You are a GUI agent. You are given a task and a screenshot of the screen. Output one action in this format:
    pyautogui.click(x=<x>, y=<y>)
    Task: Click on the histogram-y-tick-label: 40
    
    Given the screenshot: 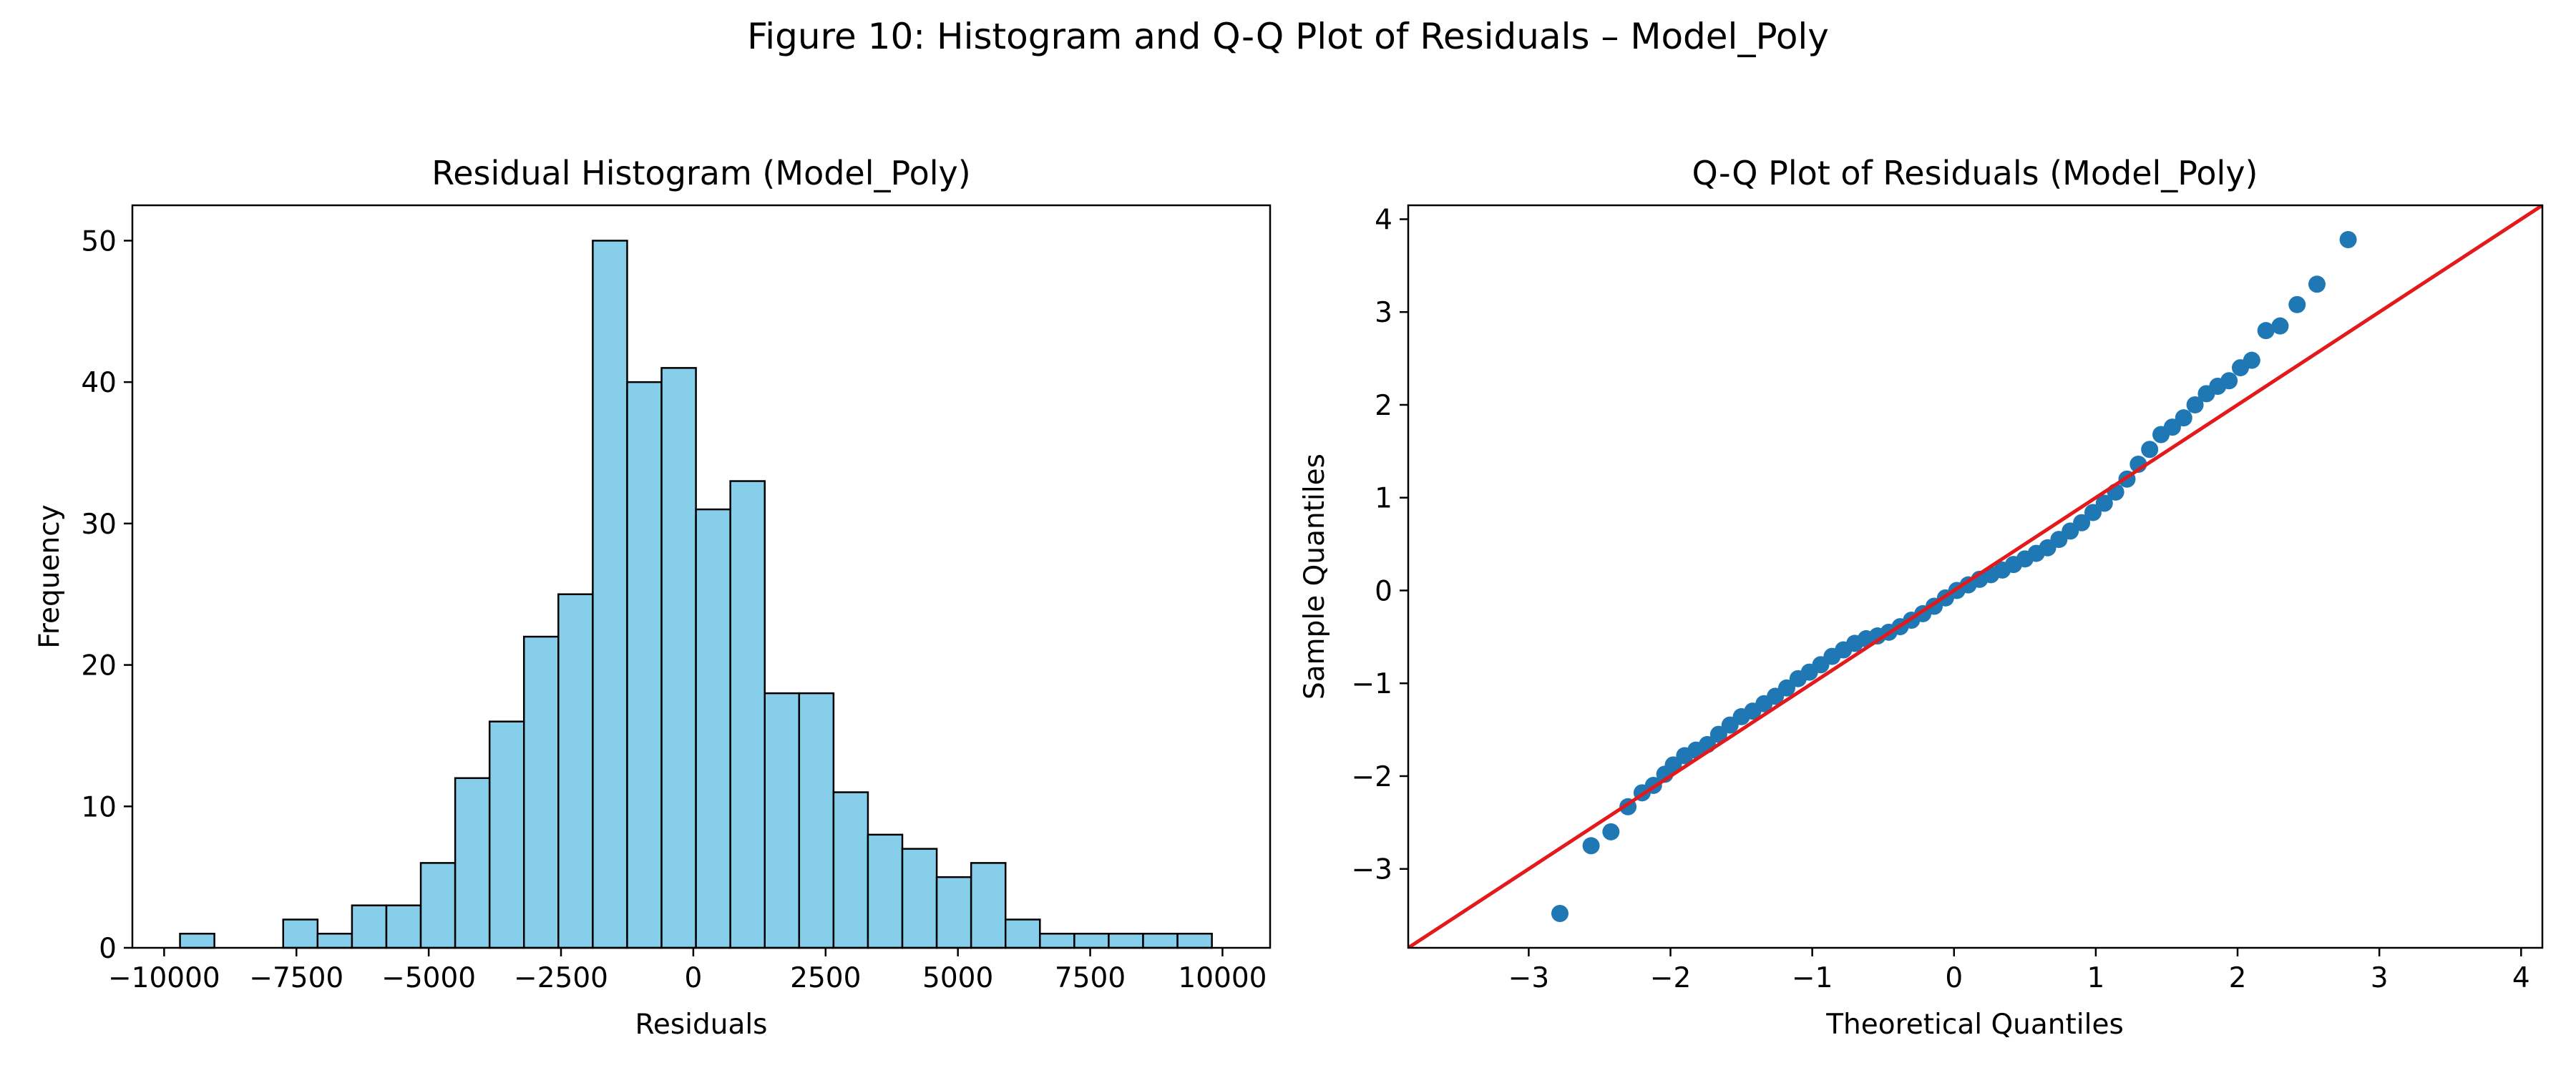 What is the action you would take?
    pyautogui.click(x=99, y=383)
    